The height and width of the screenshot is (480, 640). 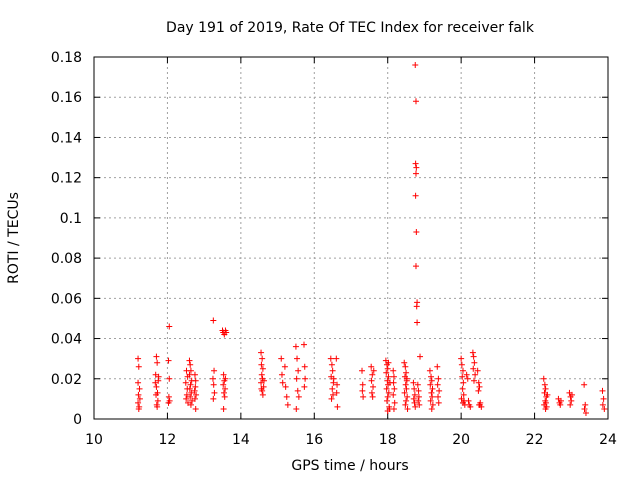 I want to click on x-tick-label: 14, so click(x=241, y=440).